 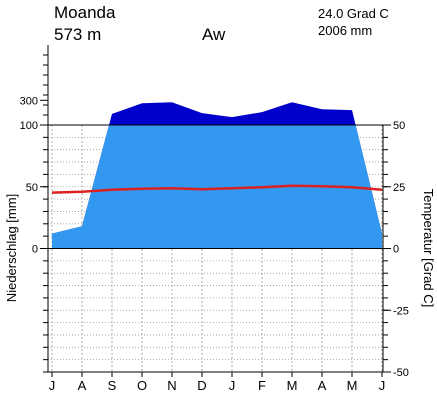 What do you see at coordinates (11, 248) in the screenshot?
I see `y-axis-label: Niederschlag [mm]` at bounding box center [11, 248].